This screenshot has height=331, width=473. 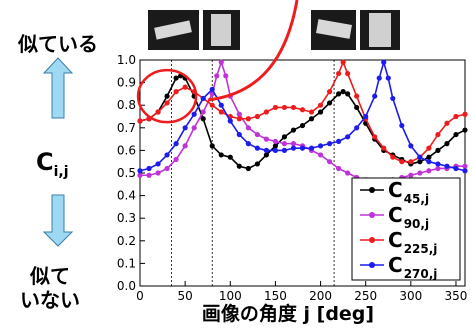 What do you see at coordinates (126, 128) in the screenshot?
I see `y-tick-label: 0.7` at bounding box center [126, 128].